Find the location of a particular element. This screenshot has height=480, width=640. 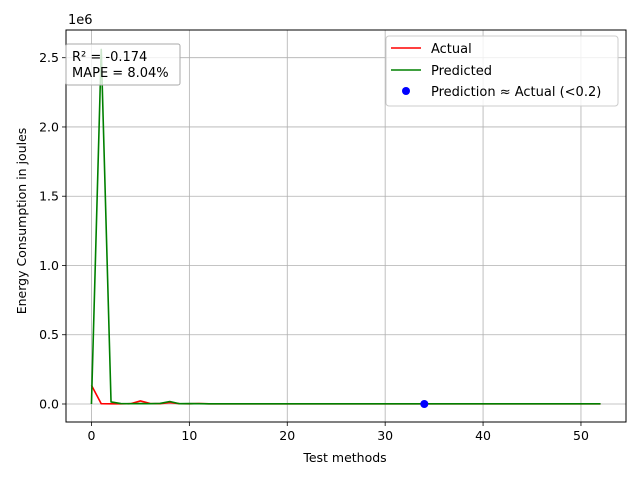

y-tick-label: 0.5 is located at coordinates (49, 334).